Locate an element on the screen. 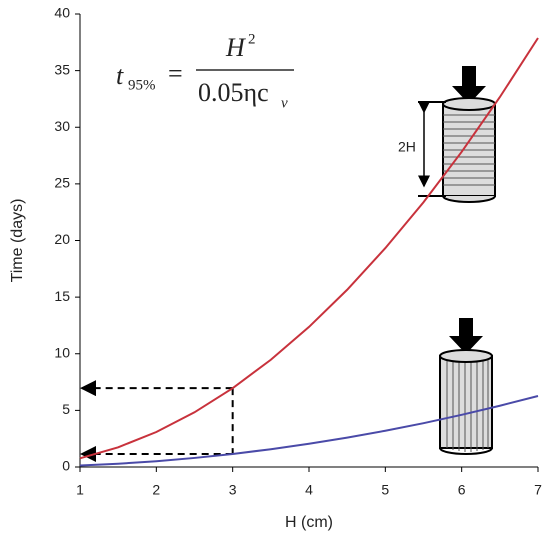  x-tick-label: 4 is located at coordinates (309, 490).